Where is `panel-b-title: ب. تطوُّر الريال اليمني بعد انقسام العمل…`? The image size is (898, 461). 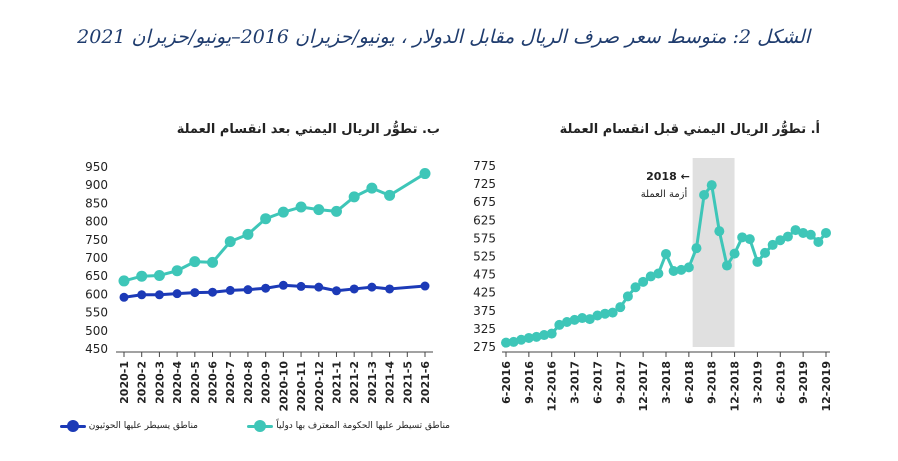
panel-b-title: ب. تطوُّر الريال اليمني بعد انقسام العمل… is located at coordinates (308, 129).